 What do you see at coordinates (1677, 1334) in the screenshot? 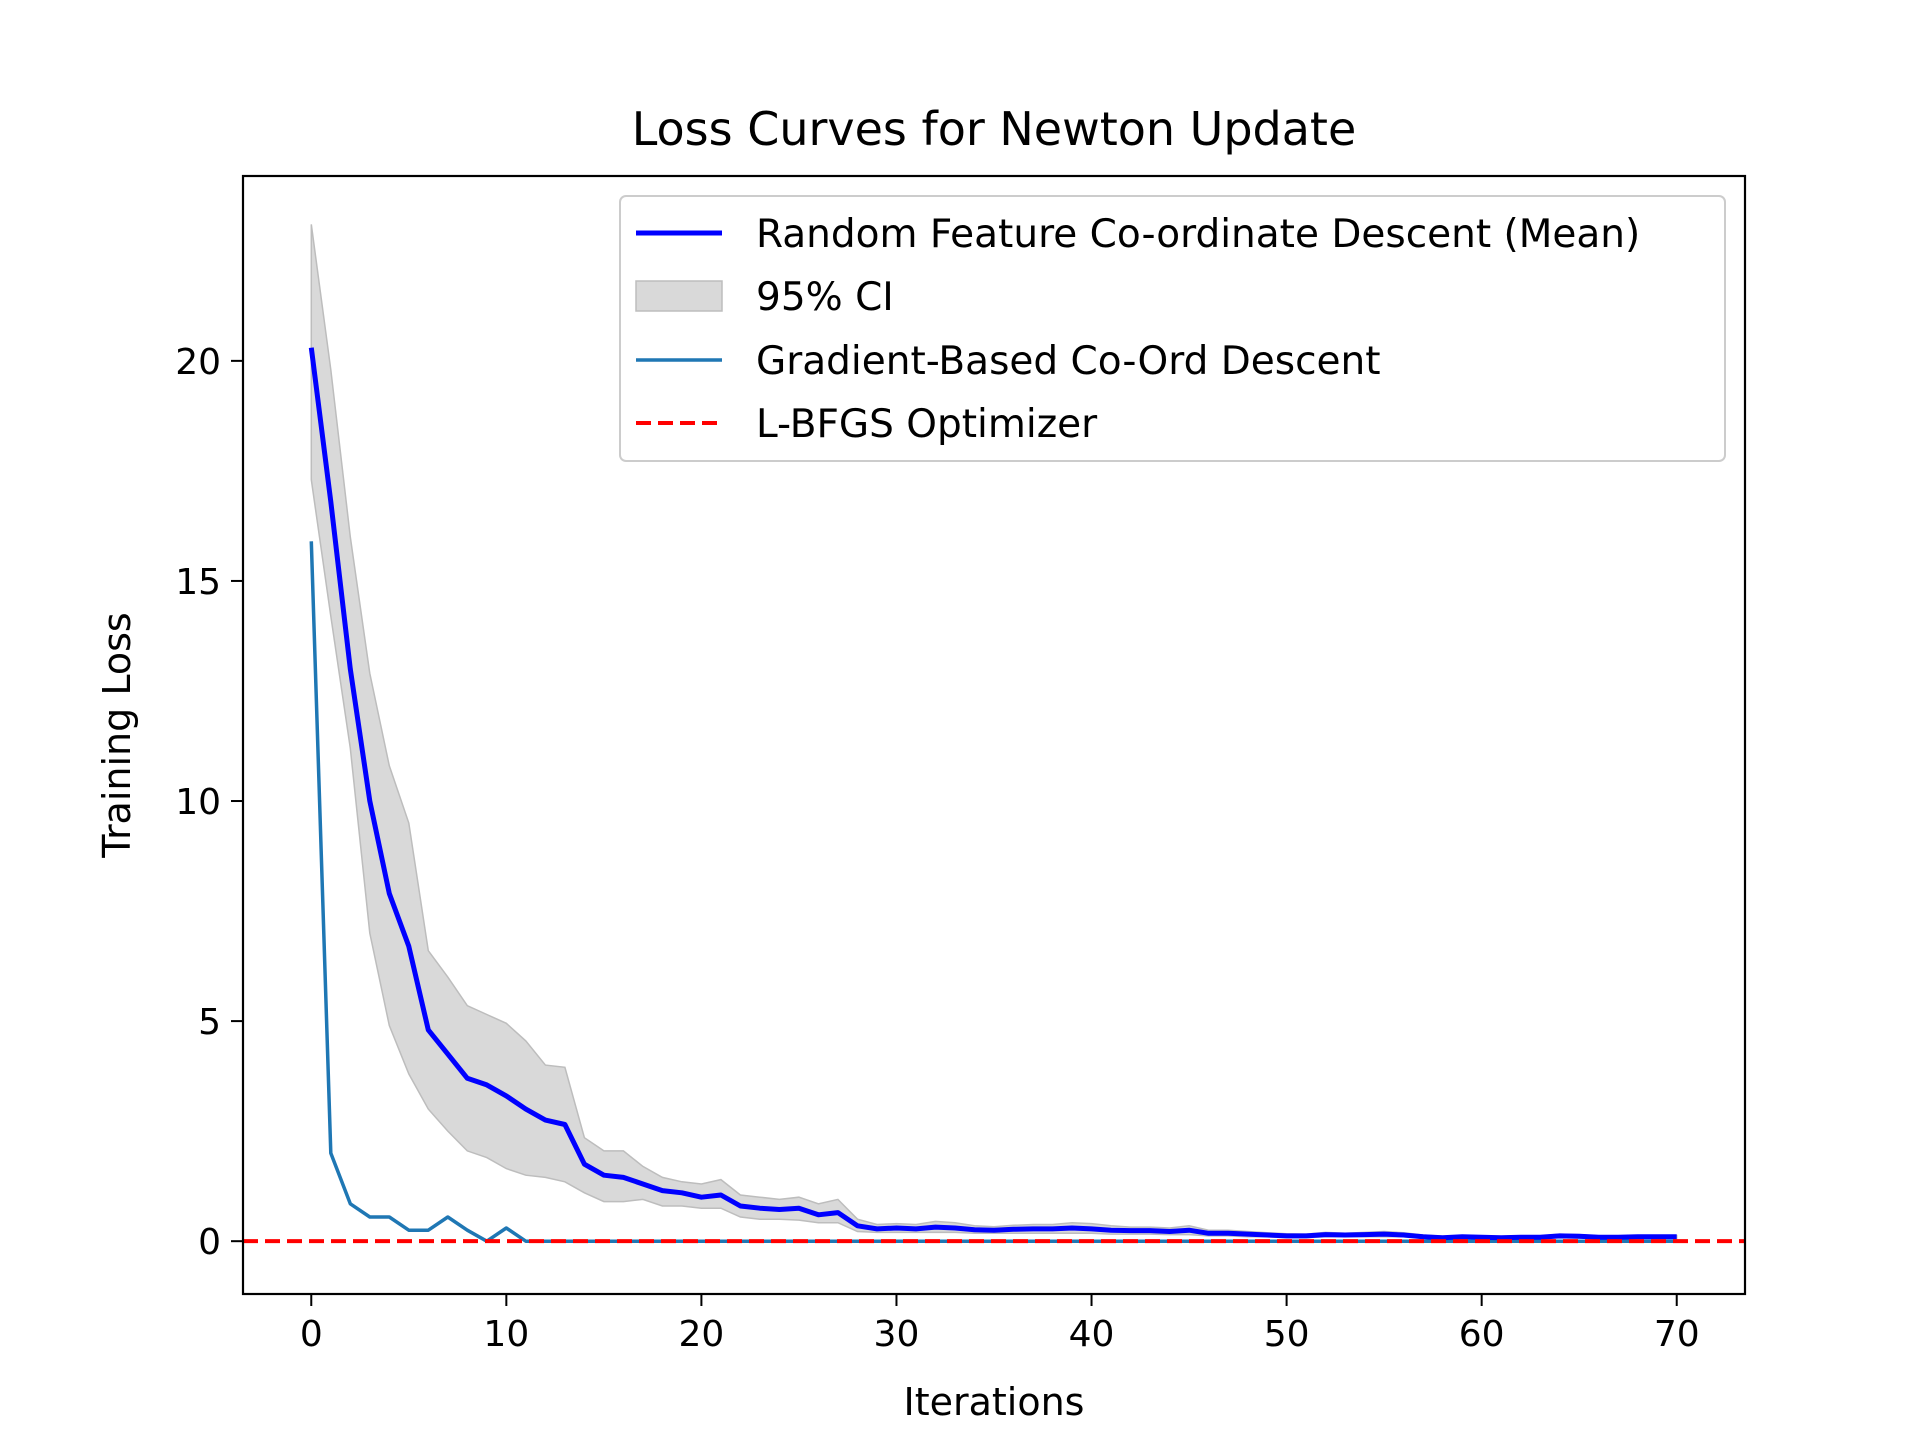
I see `x-tick-label: 70` at bounding box center [1677, 1334].